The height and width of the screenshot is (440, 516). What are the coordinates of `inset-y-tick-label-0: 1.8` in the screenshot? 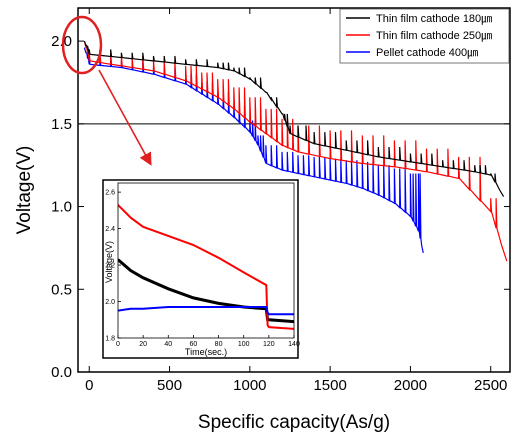 It's located at (110, 339).